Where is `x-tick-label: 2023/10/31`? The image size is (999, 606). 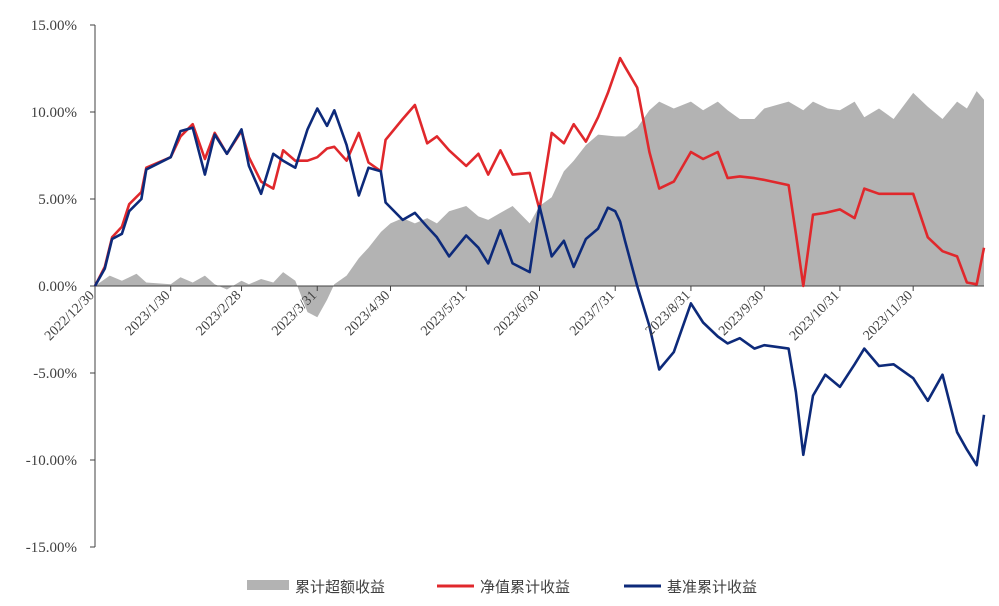
x-tick-label: 2023/10/31 is located at coordinates (815, 316).